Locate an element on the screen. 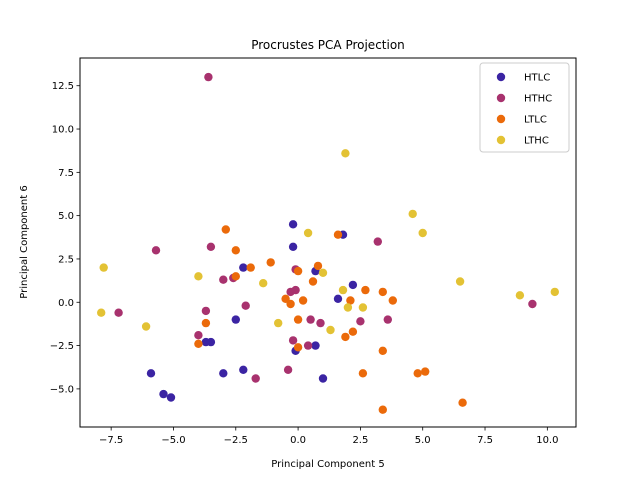 The width and height of the screenshot is (640, 480). x-axis-label: Principal Component 5 is located at coordinates (327, 464).